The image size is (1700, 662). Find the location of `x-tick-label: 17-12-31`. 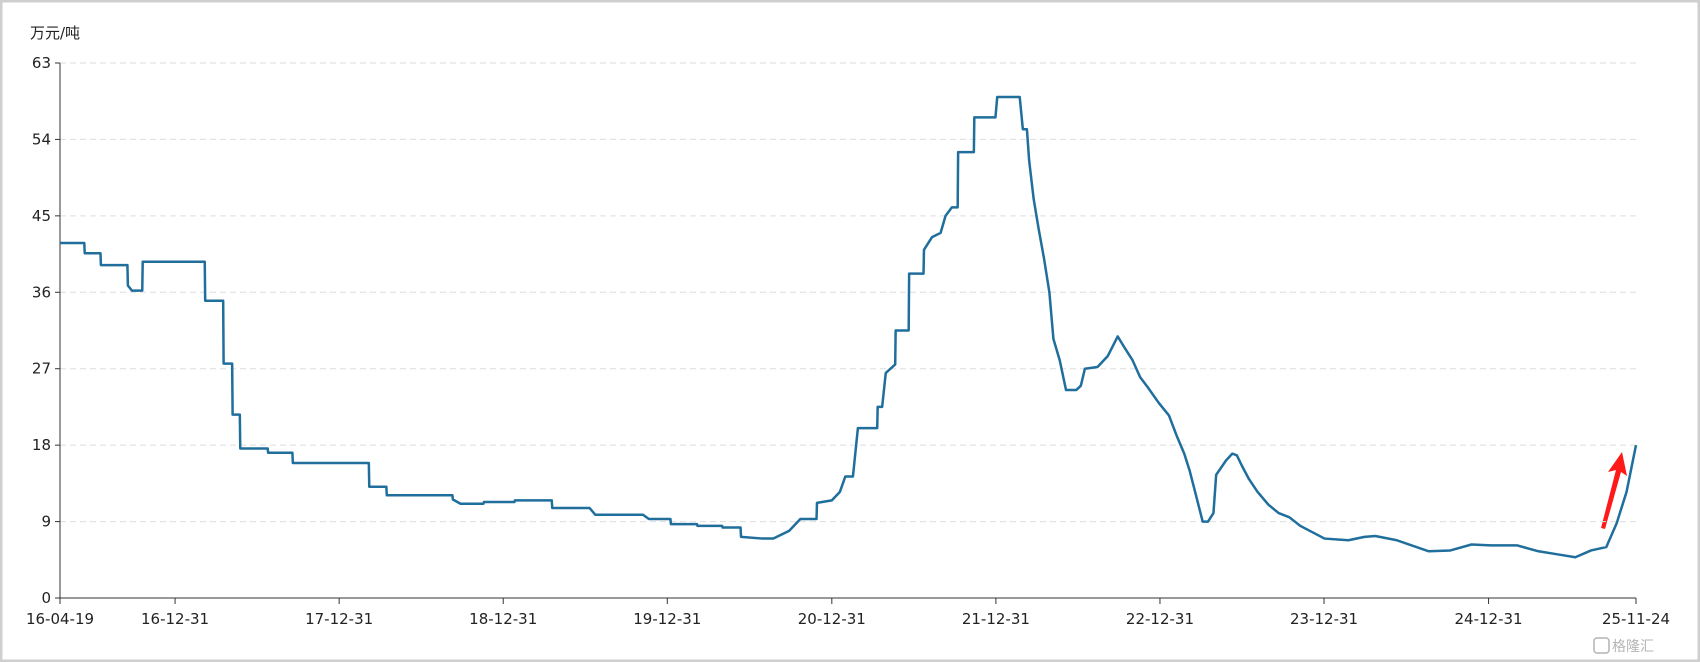

x-tick-label: 17-12-31 is located at coordinates (339, 619).